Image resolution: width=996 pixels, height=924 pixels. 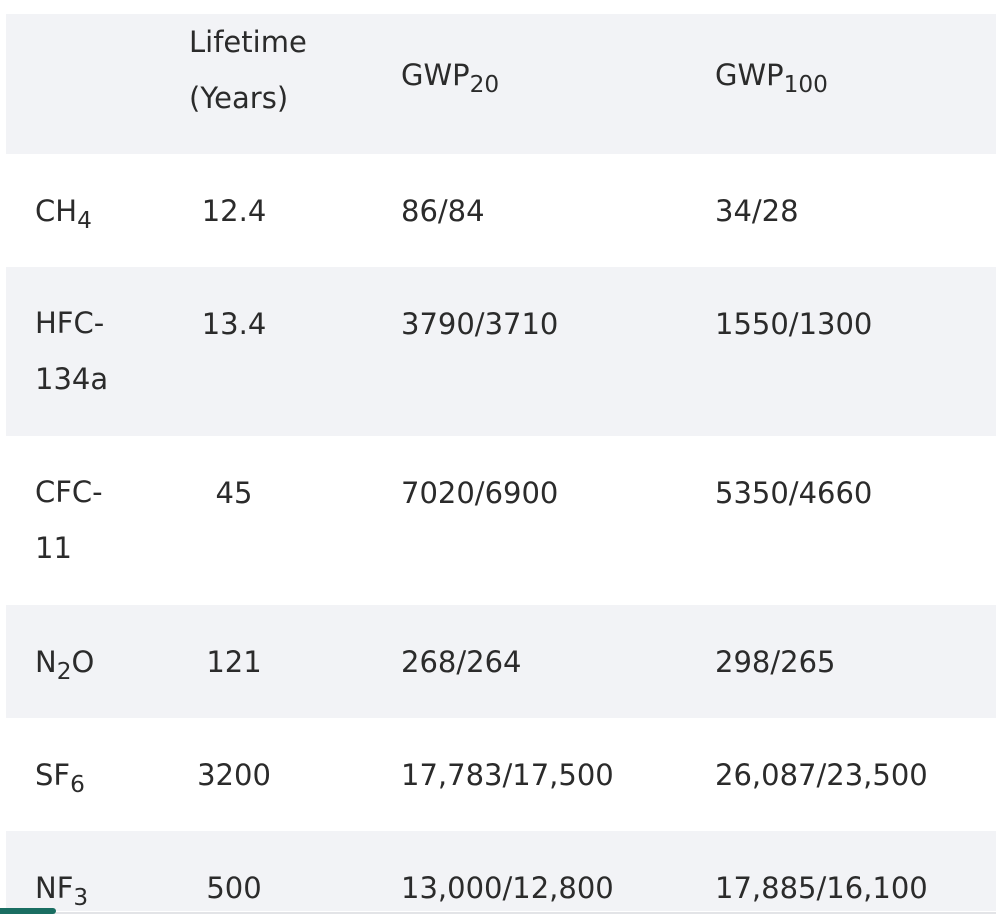 What do you see at coordinates (46, 662) in the screenshot?
I see `gas-base: N` at bounding box center [46, 662].